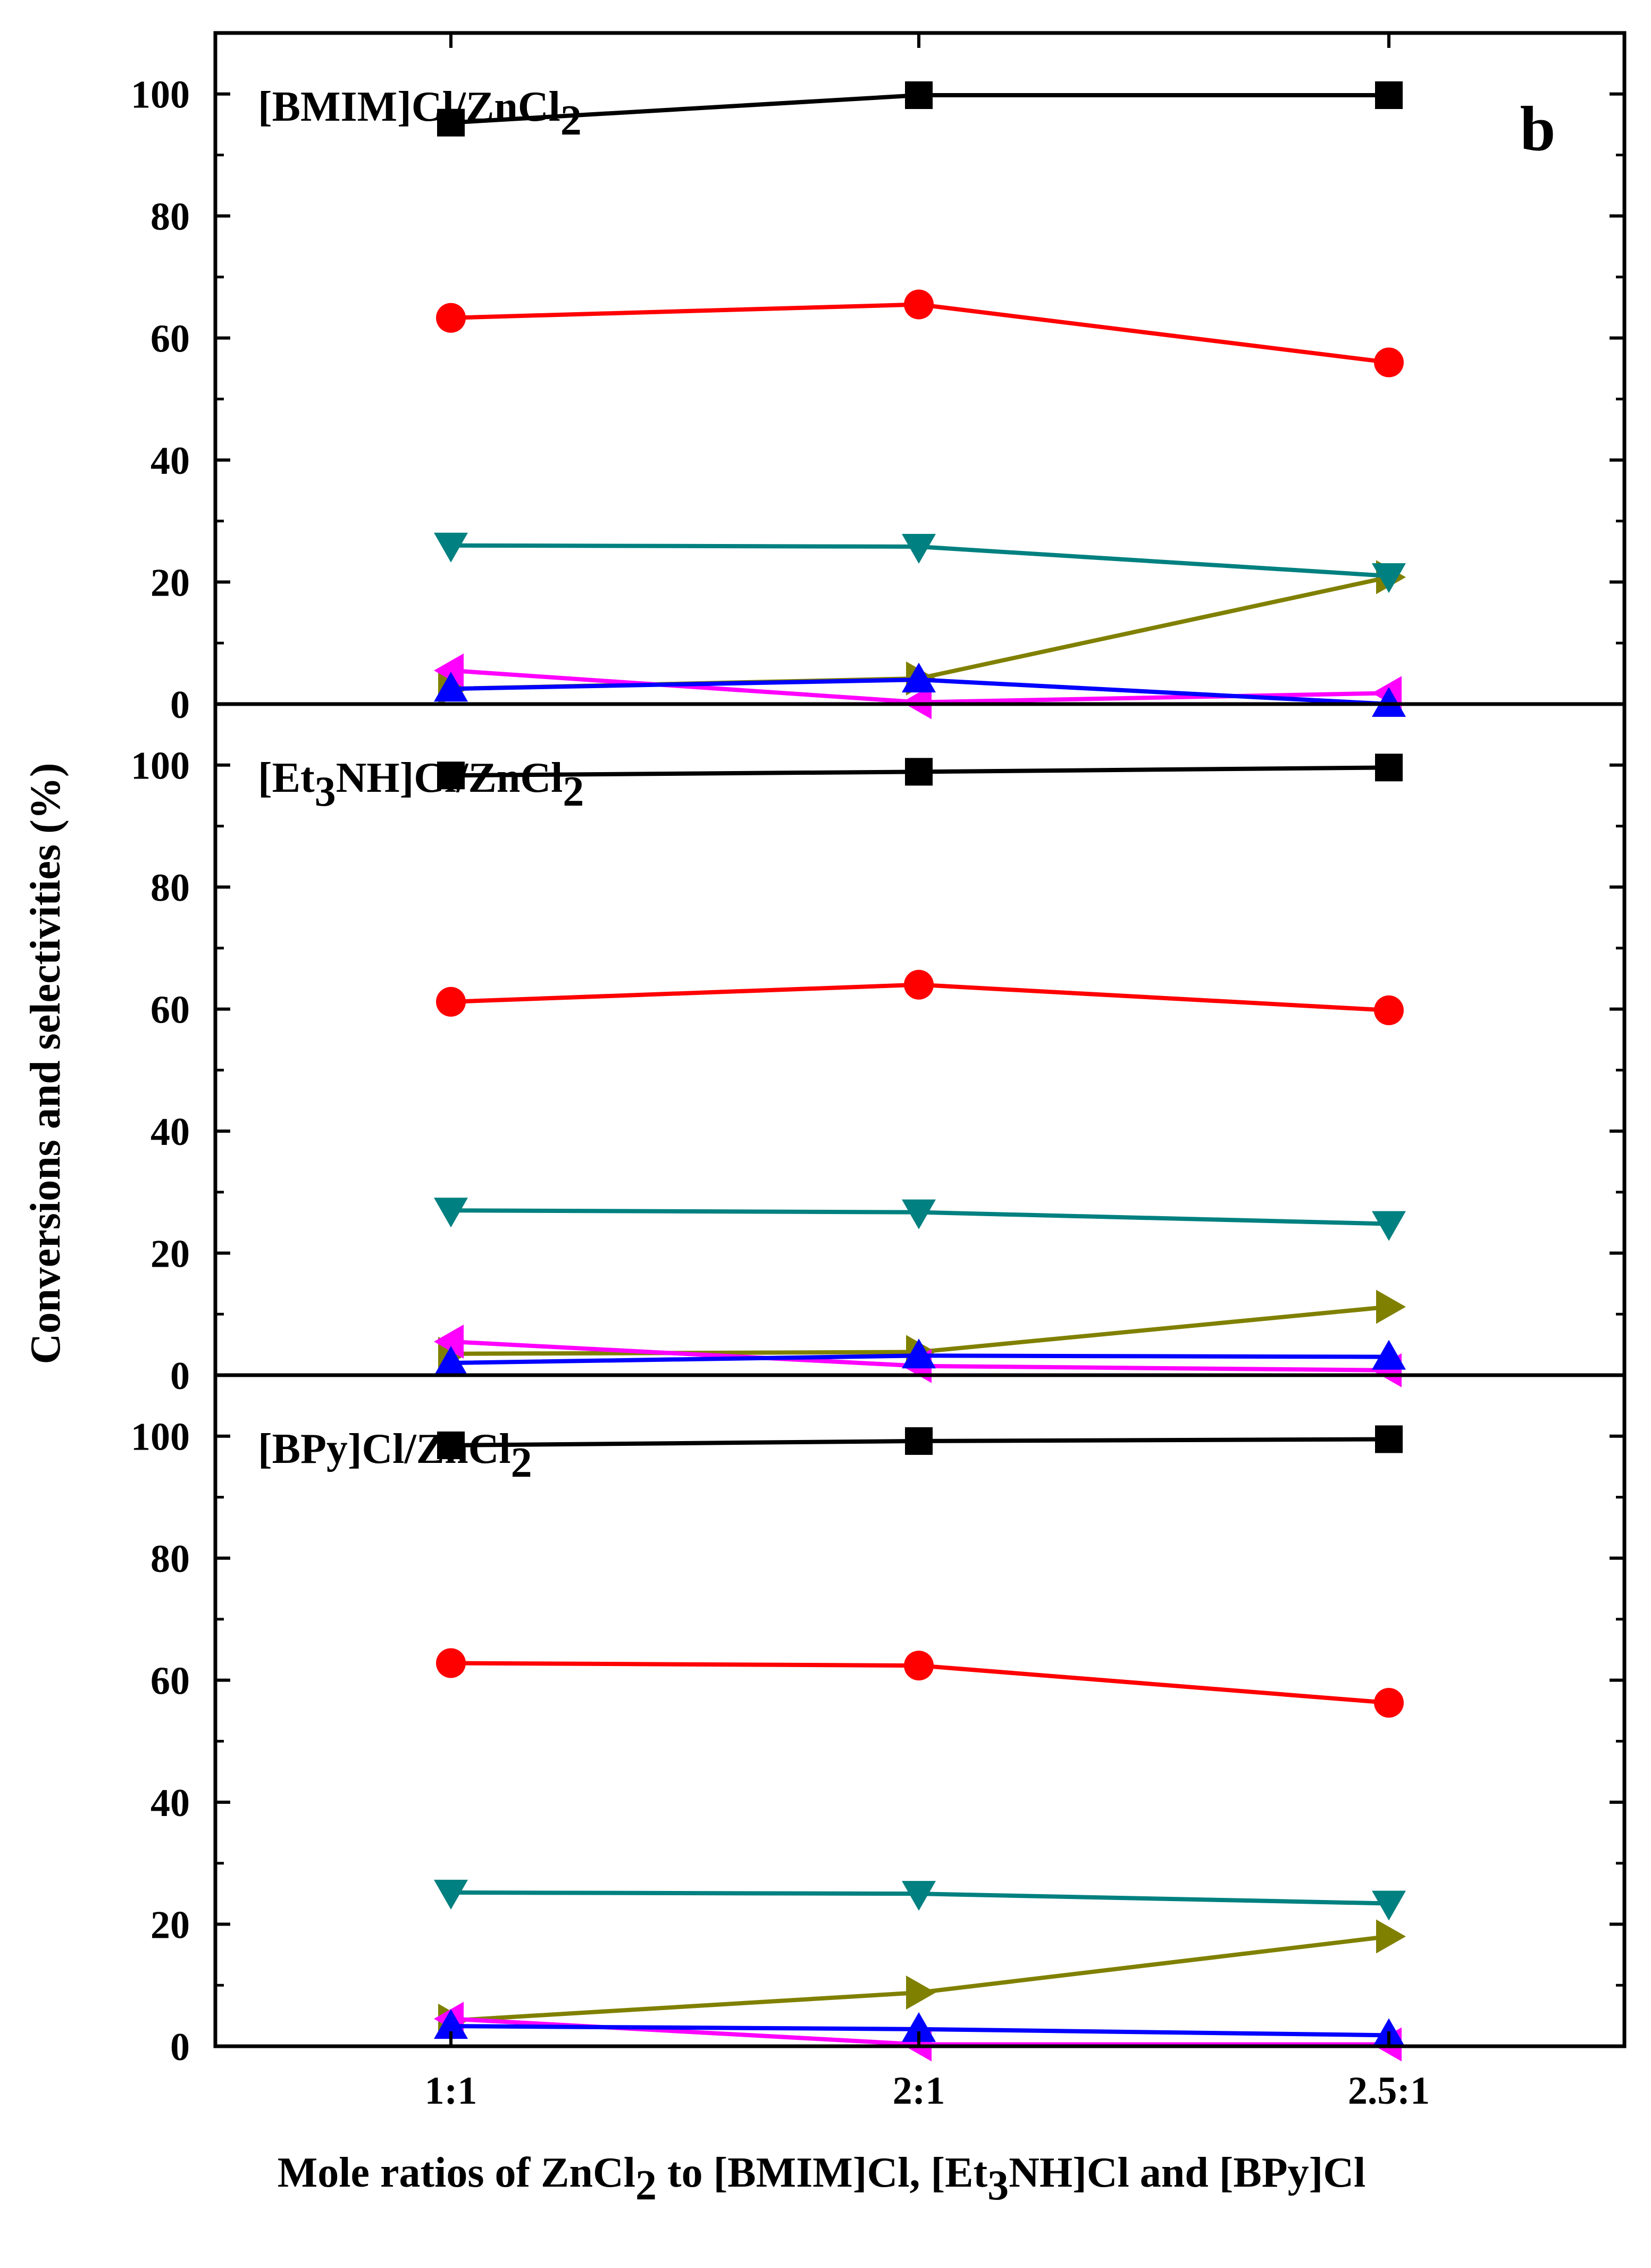 The width and height of the screenshot is (1651, 2268). What do you see at coordinates (45, 1064) in the screenshot?
I see `y-axis-title: Conversions and selectivities (%)` at bounding box center [45, 1064].